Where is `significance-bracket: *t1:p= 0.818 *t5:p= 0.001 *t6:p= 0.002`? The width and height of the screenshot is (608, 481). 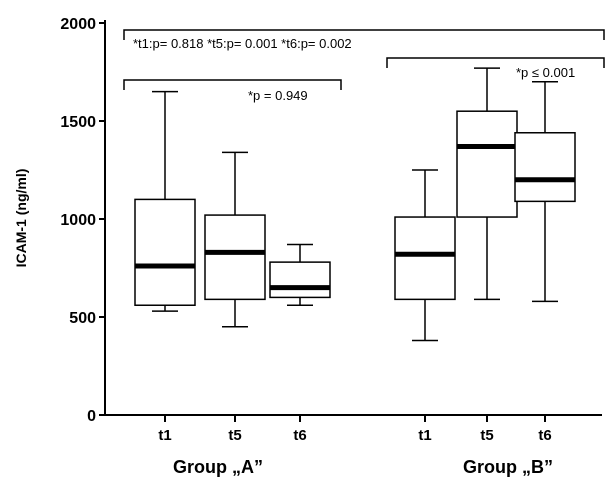 significance-bracket: *t1:p= 0.818 *t5:p= 0.001 *t6:p= 0.002 is located at coordinates (364, 40).